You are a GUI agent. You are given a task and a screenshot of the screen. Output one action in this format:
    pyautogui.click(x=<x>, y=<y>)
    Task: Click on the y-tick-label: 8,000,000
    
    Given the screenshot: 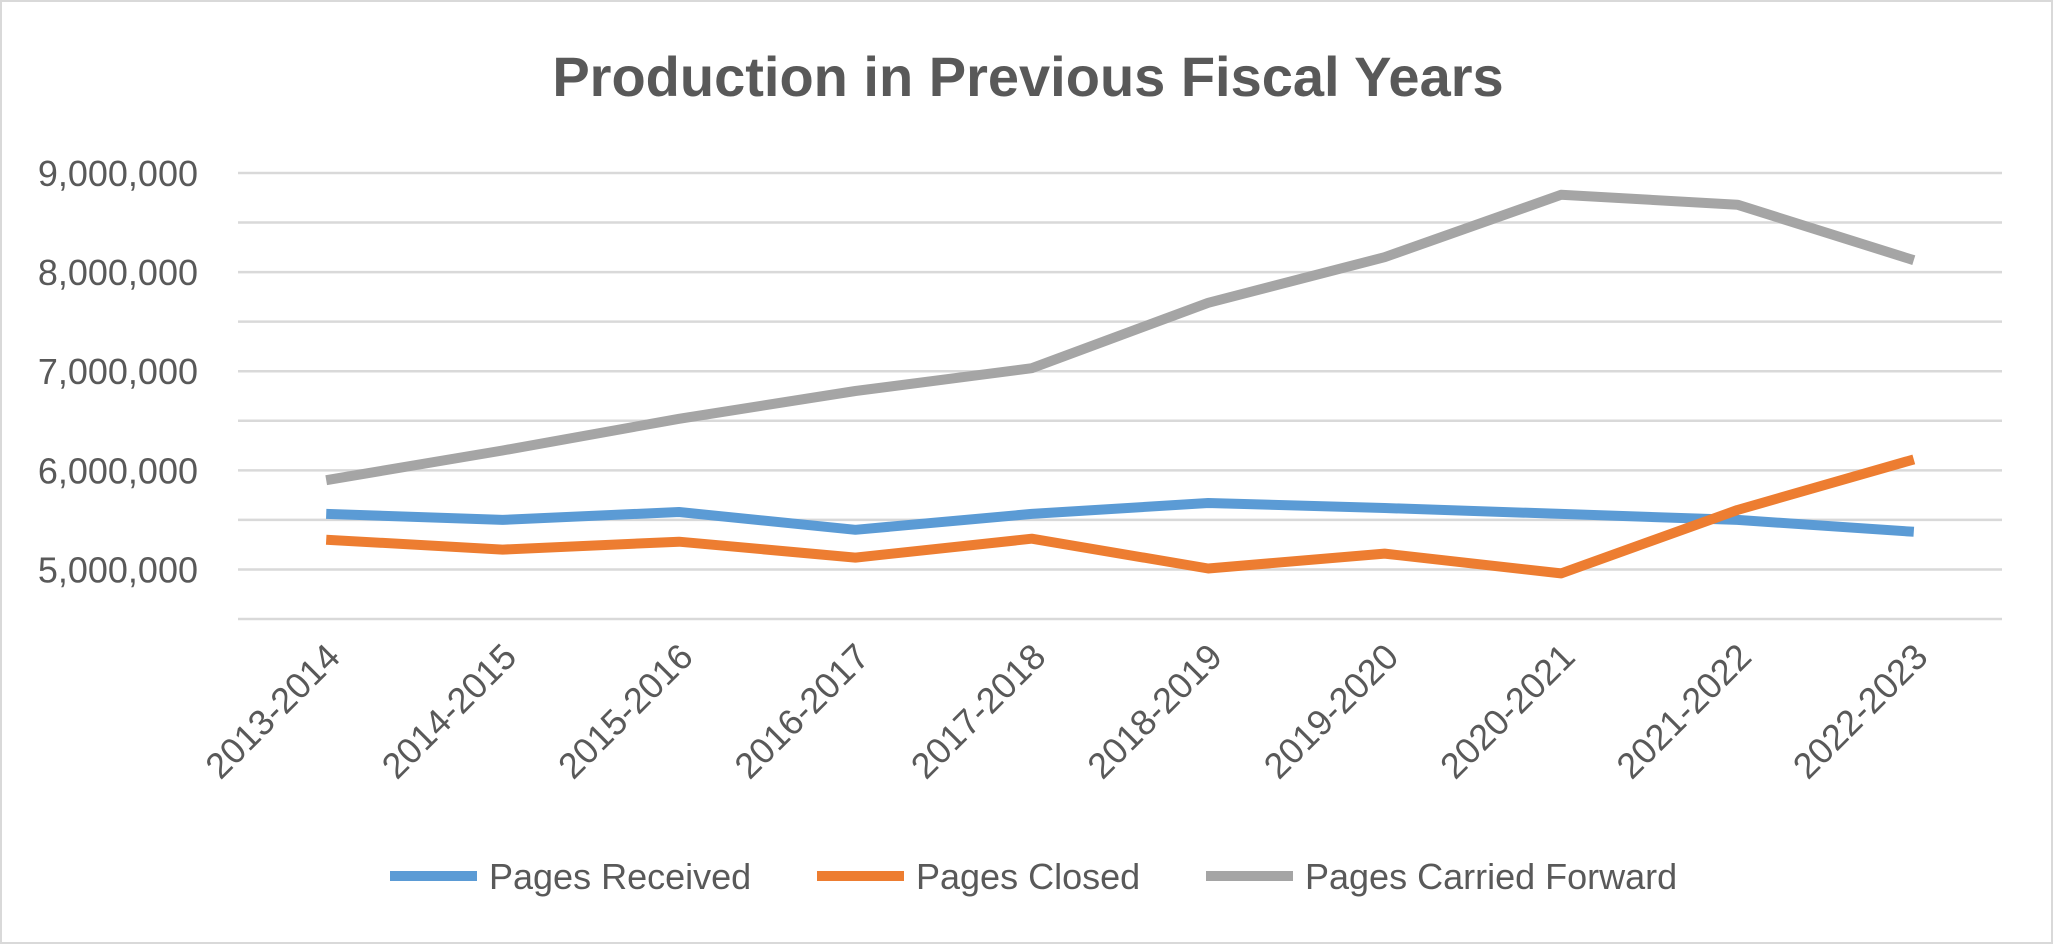 What is the action you would take?
    pyautogui.click(x=118, y=272)
    